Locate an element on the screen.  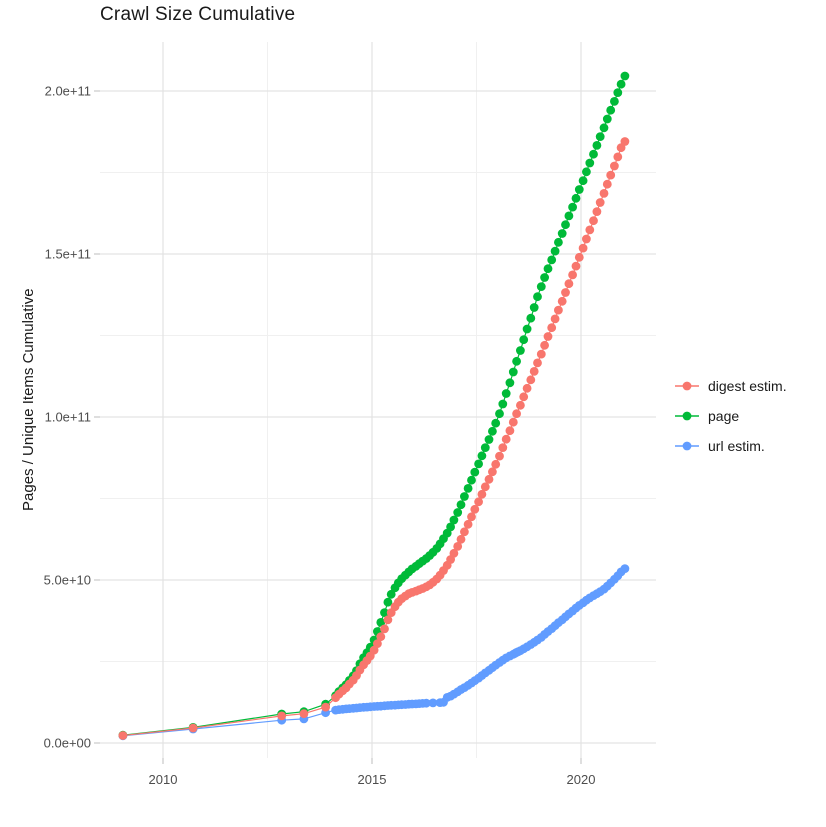
legend-item-digest-estim: digest estim. is located at coordinates (730, 386).